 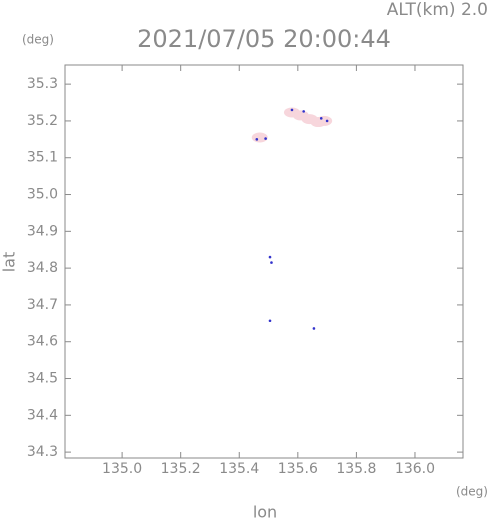 I want to click on y-tick-label: 34.6, so click(x=42, y=342).